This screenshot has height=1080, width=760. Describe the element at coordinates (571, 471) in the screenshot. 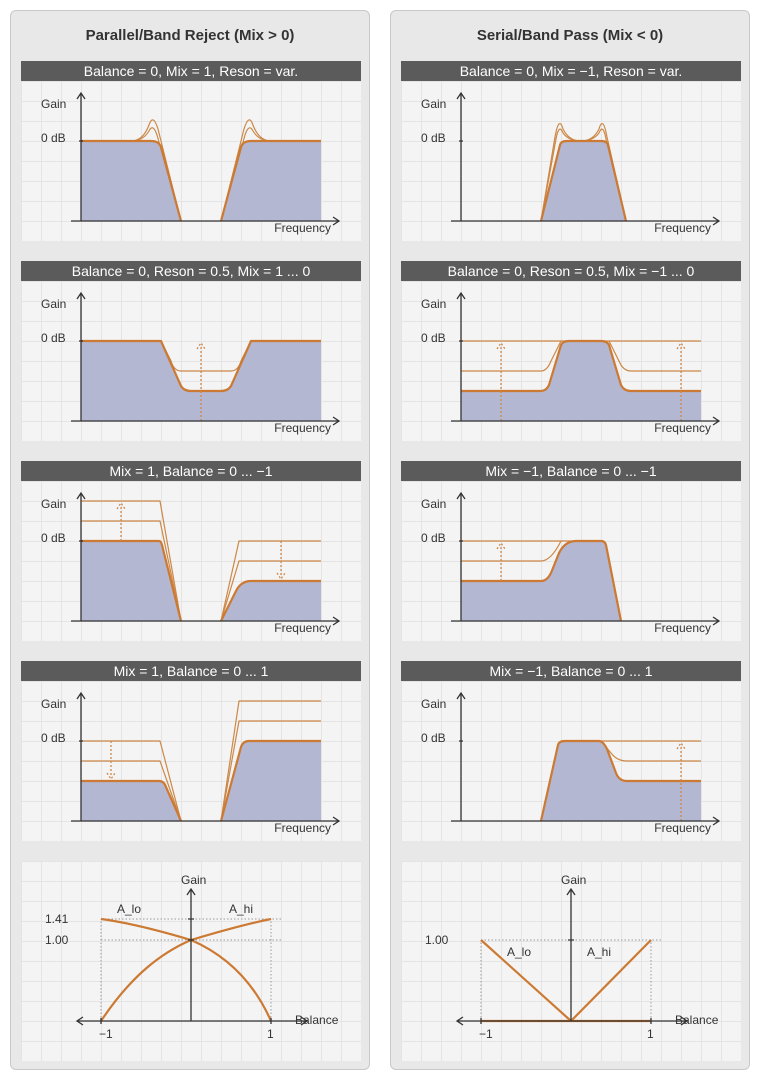

I see `panel-header: Mix = −1, Balance = 0 ... −1` at that location.